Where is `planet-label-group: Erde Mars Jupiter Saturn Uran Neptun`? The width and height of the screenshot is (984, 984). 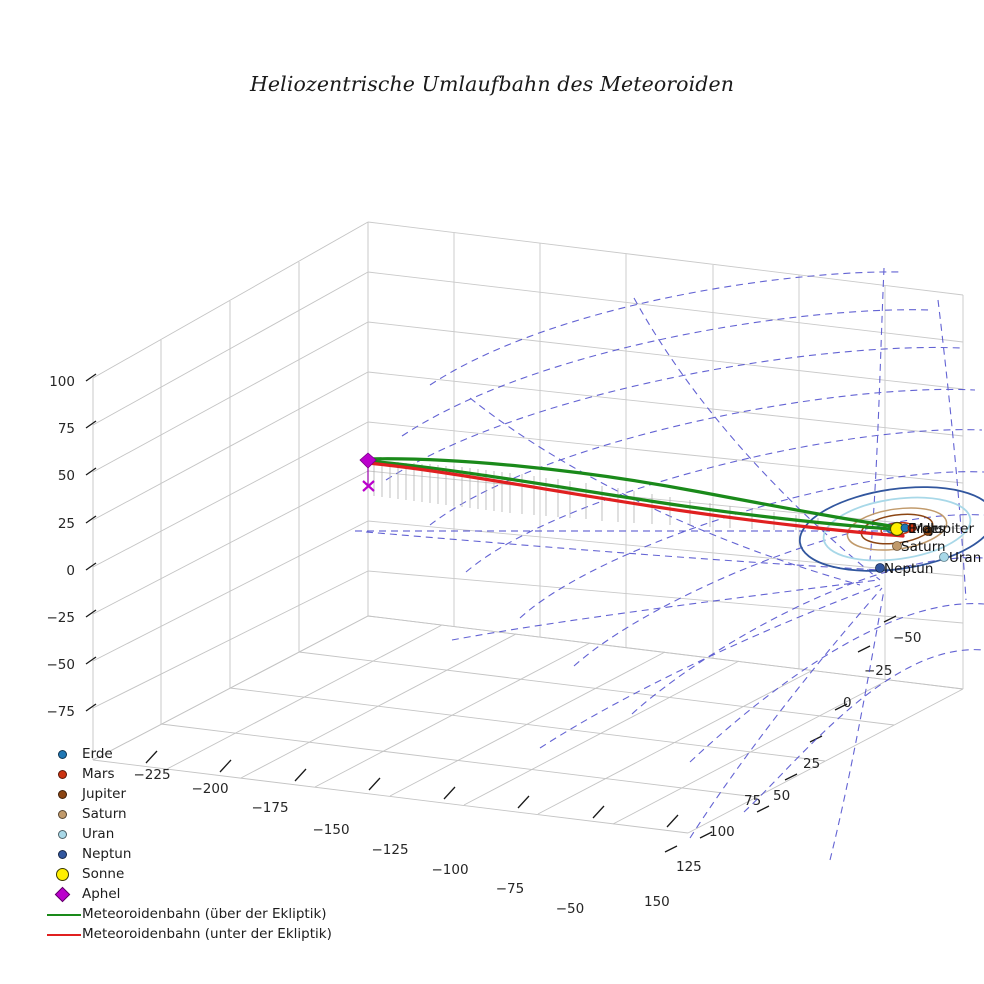
planet-label-group: Erde Mars Jupiter Saturn Uran Neptun is located at coordinates (932, 549).